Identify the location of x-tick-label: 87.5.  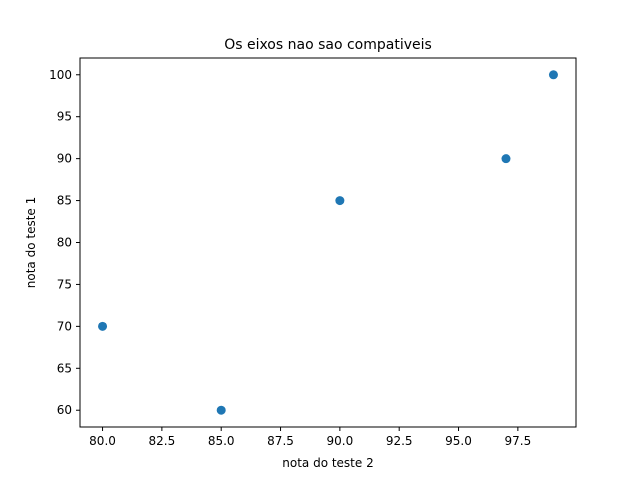
(280, 441).